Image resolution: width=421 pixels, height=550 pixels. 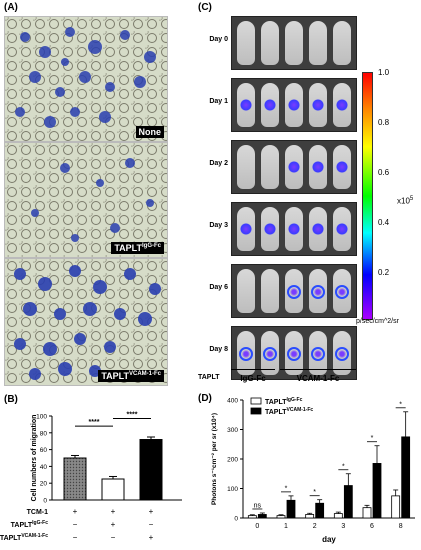 I want to click on panel-label-c: (C), so click(x=205, y=7).